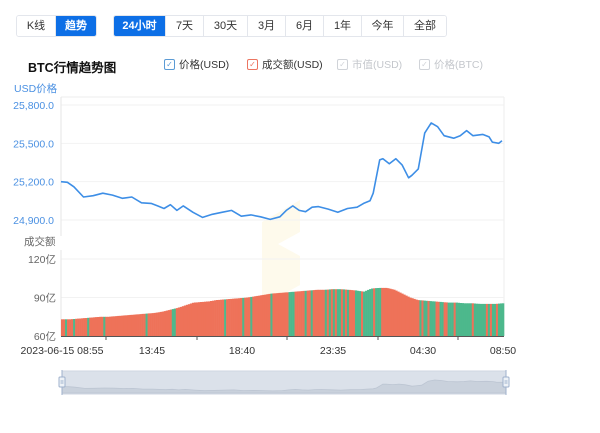 This screenshot has height=433, width=600. What do you see at coordinates (423, 351) in the screenshot?
I see `x-tick-label: 04:30` at bounding box center [423, 351].